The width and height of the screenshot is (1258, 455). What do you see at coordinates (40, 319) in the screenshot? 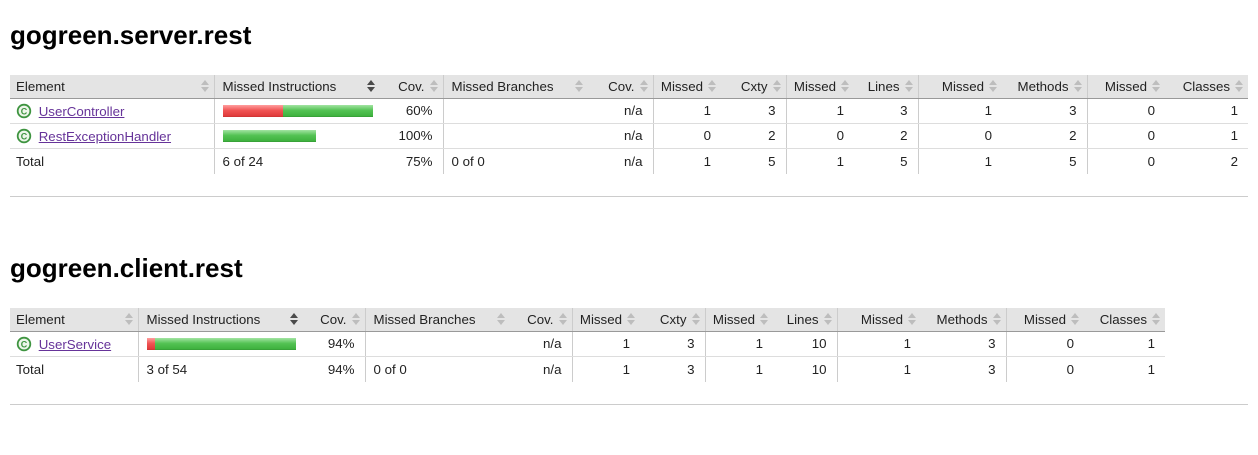
I see `column-header-label: Element` at bounding box center [40, 319].